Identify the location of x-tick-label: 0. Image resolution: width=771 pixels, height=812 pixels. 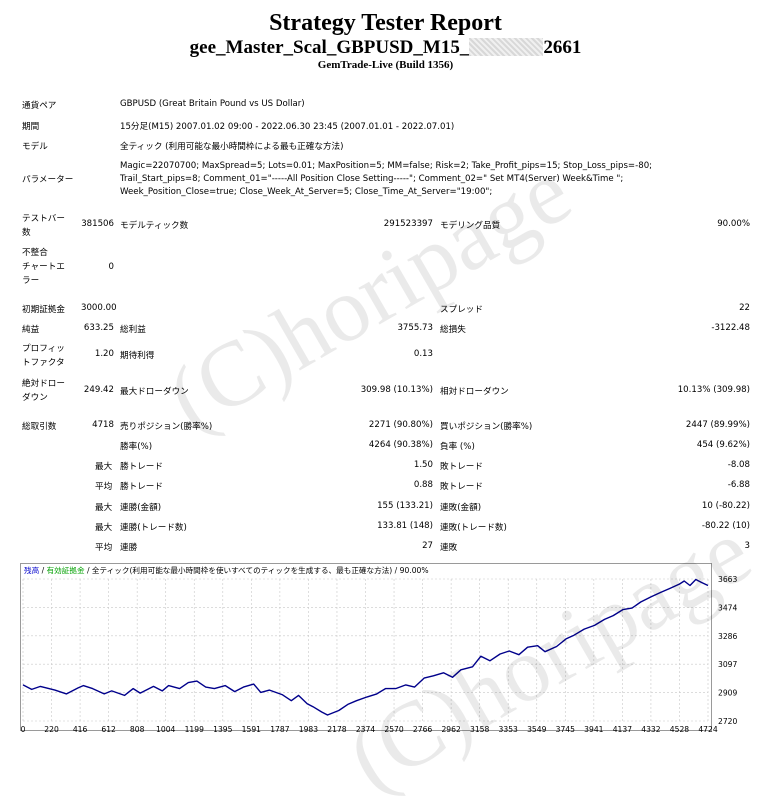
(23, 729).